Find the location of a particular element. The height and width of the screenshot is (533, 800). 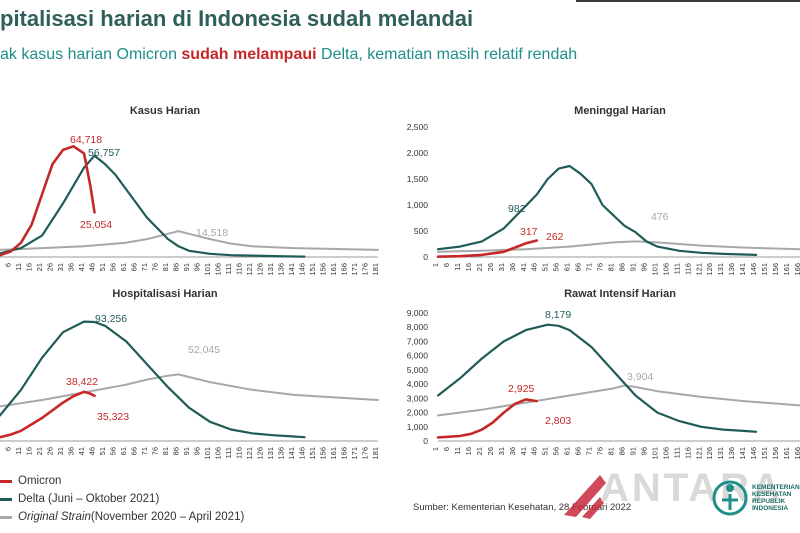

data-label: 476 is located at coordinates (660, 217).